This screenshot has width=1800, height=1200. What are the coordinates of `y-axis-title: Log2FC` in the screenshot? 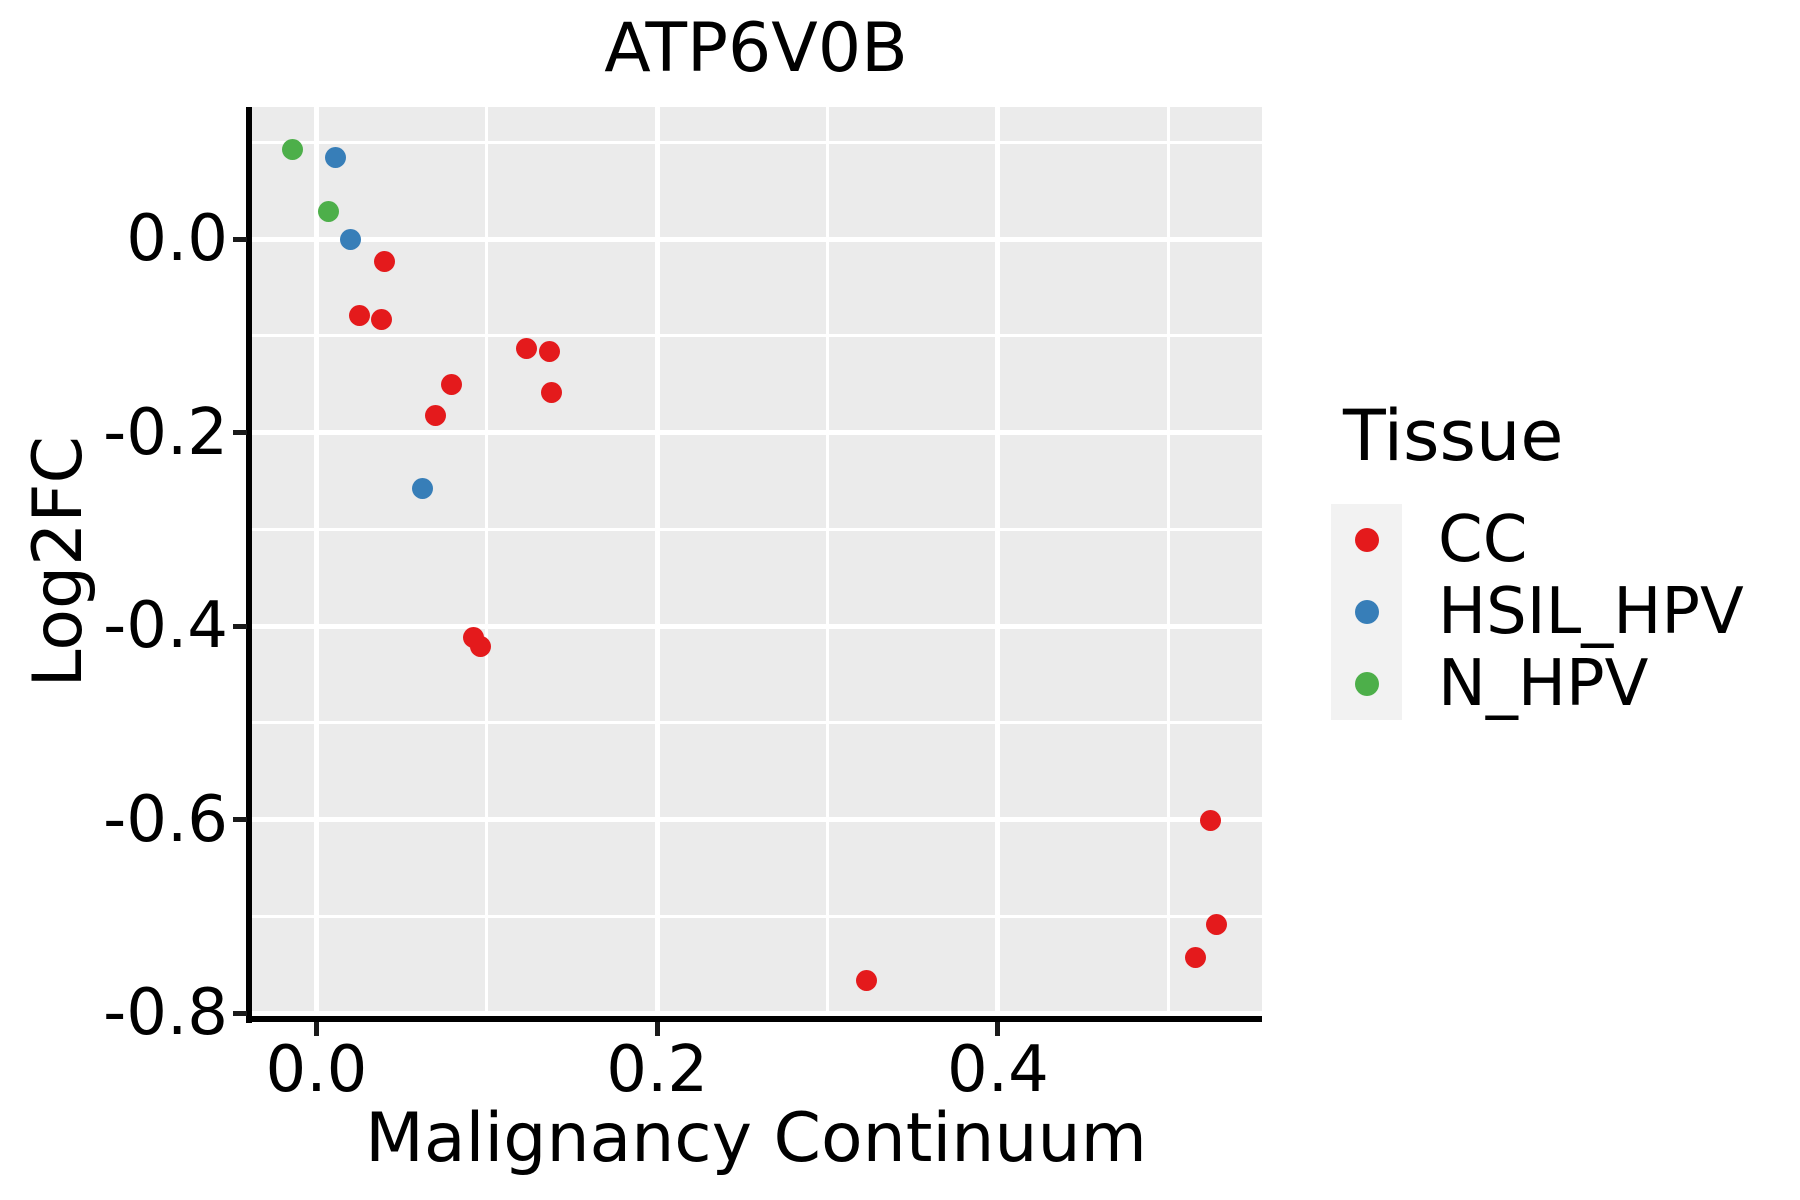 It's located at (58, 562).